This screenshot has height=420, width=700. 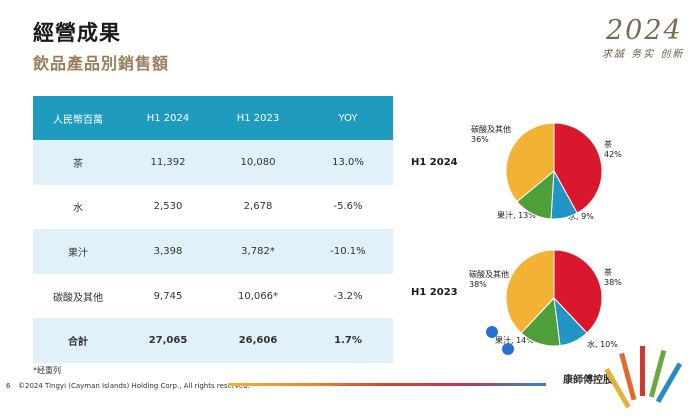 What do you see at coordinates (387, 384) in the screenshot?
I see `footer-gradient-bar` at bounding box center [387, 384].